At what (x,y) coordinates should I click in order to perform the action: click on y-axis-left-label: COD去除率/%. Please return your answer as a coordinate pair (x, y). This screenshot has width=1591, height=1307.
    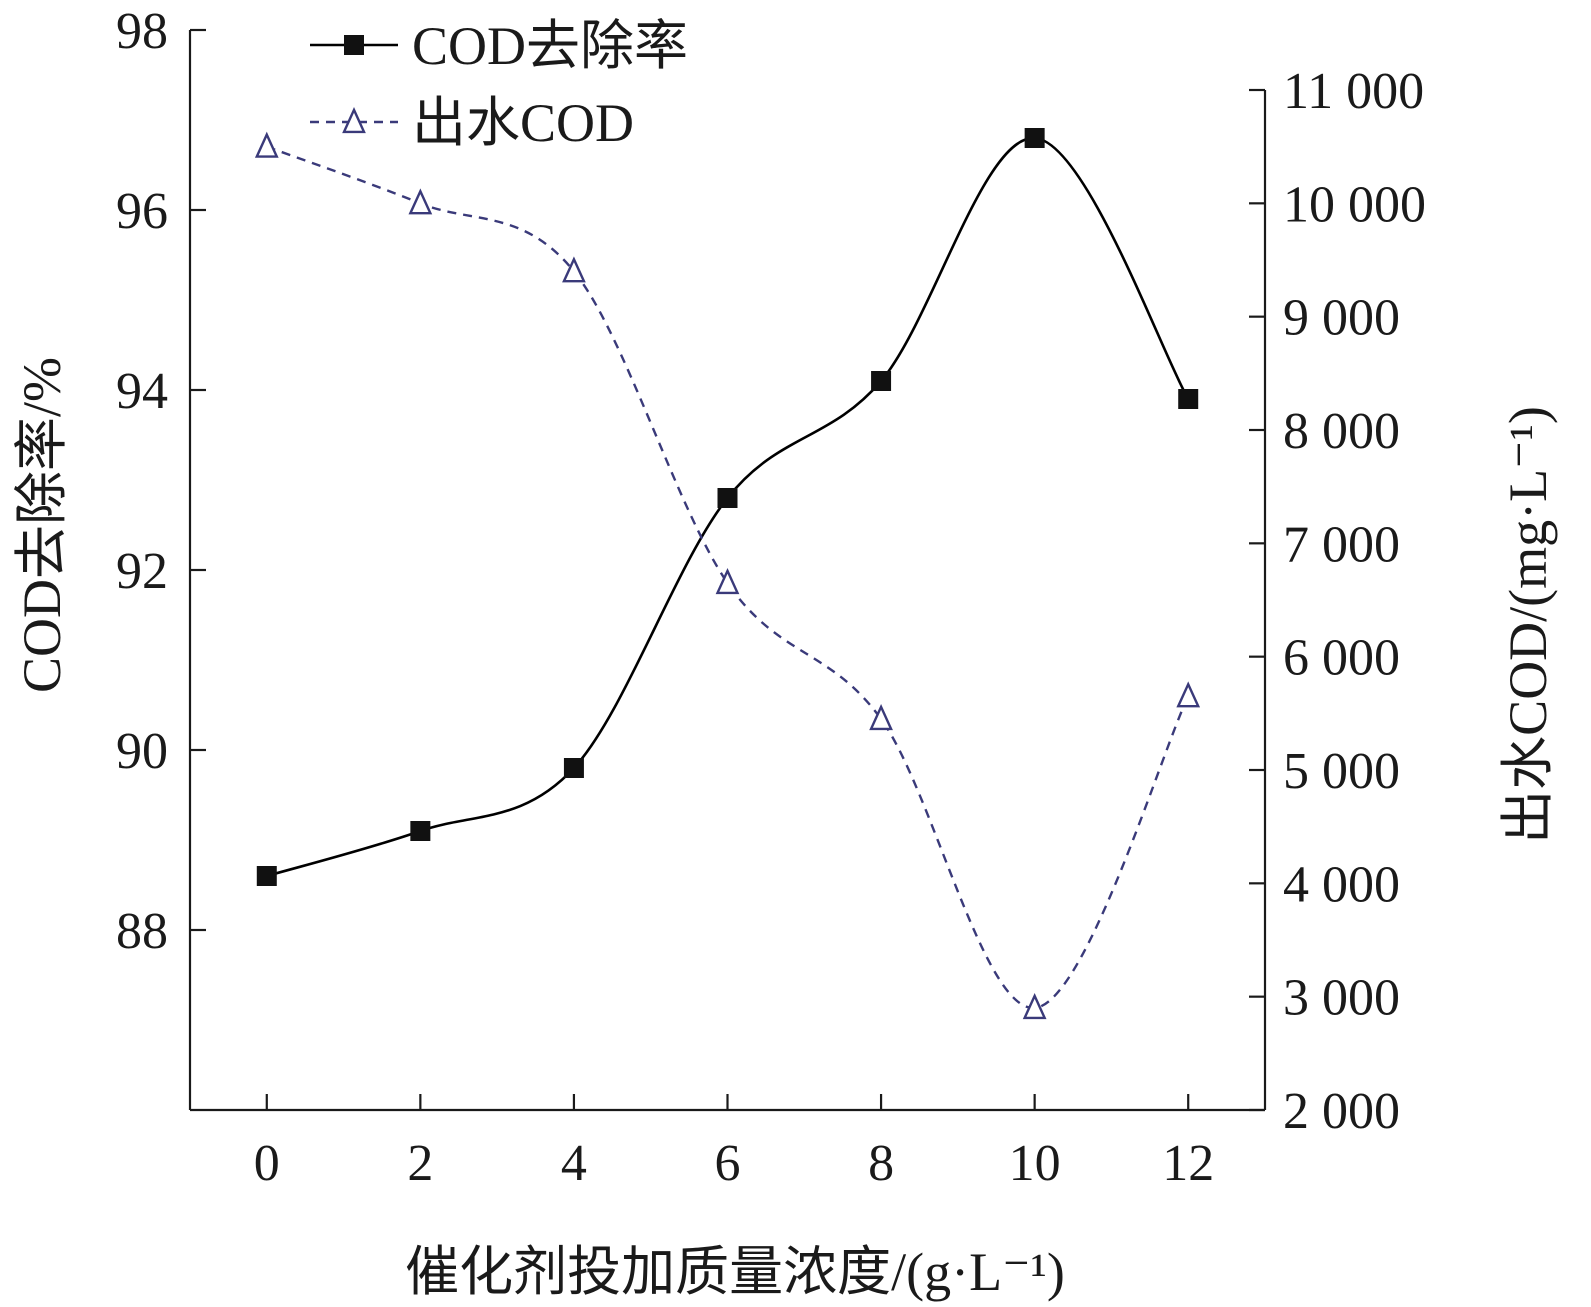
    Looking at the image, I should click on (42, 525).